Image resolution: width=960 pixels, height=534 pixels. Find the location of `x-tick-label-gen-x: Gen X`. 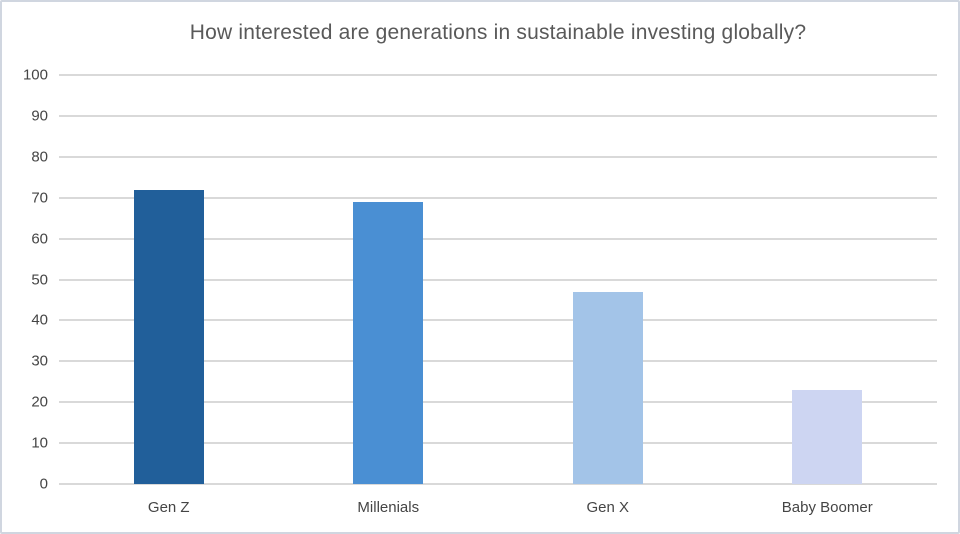

x-tick-label-gen-x: Gen X is located at coordinates (608, 507).